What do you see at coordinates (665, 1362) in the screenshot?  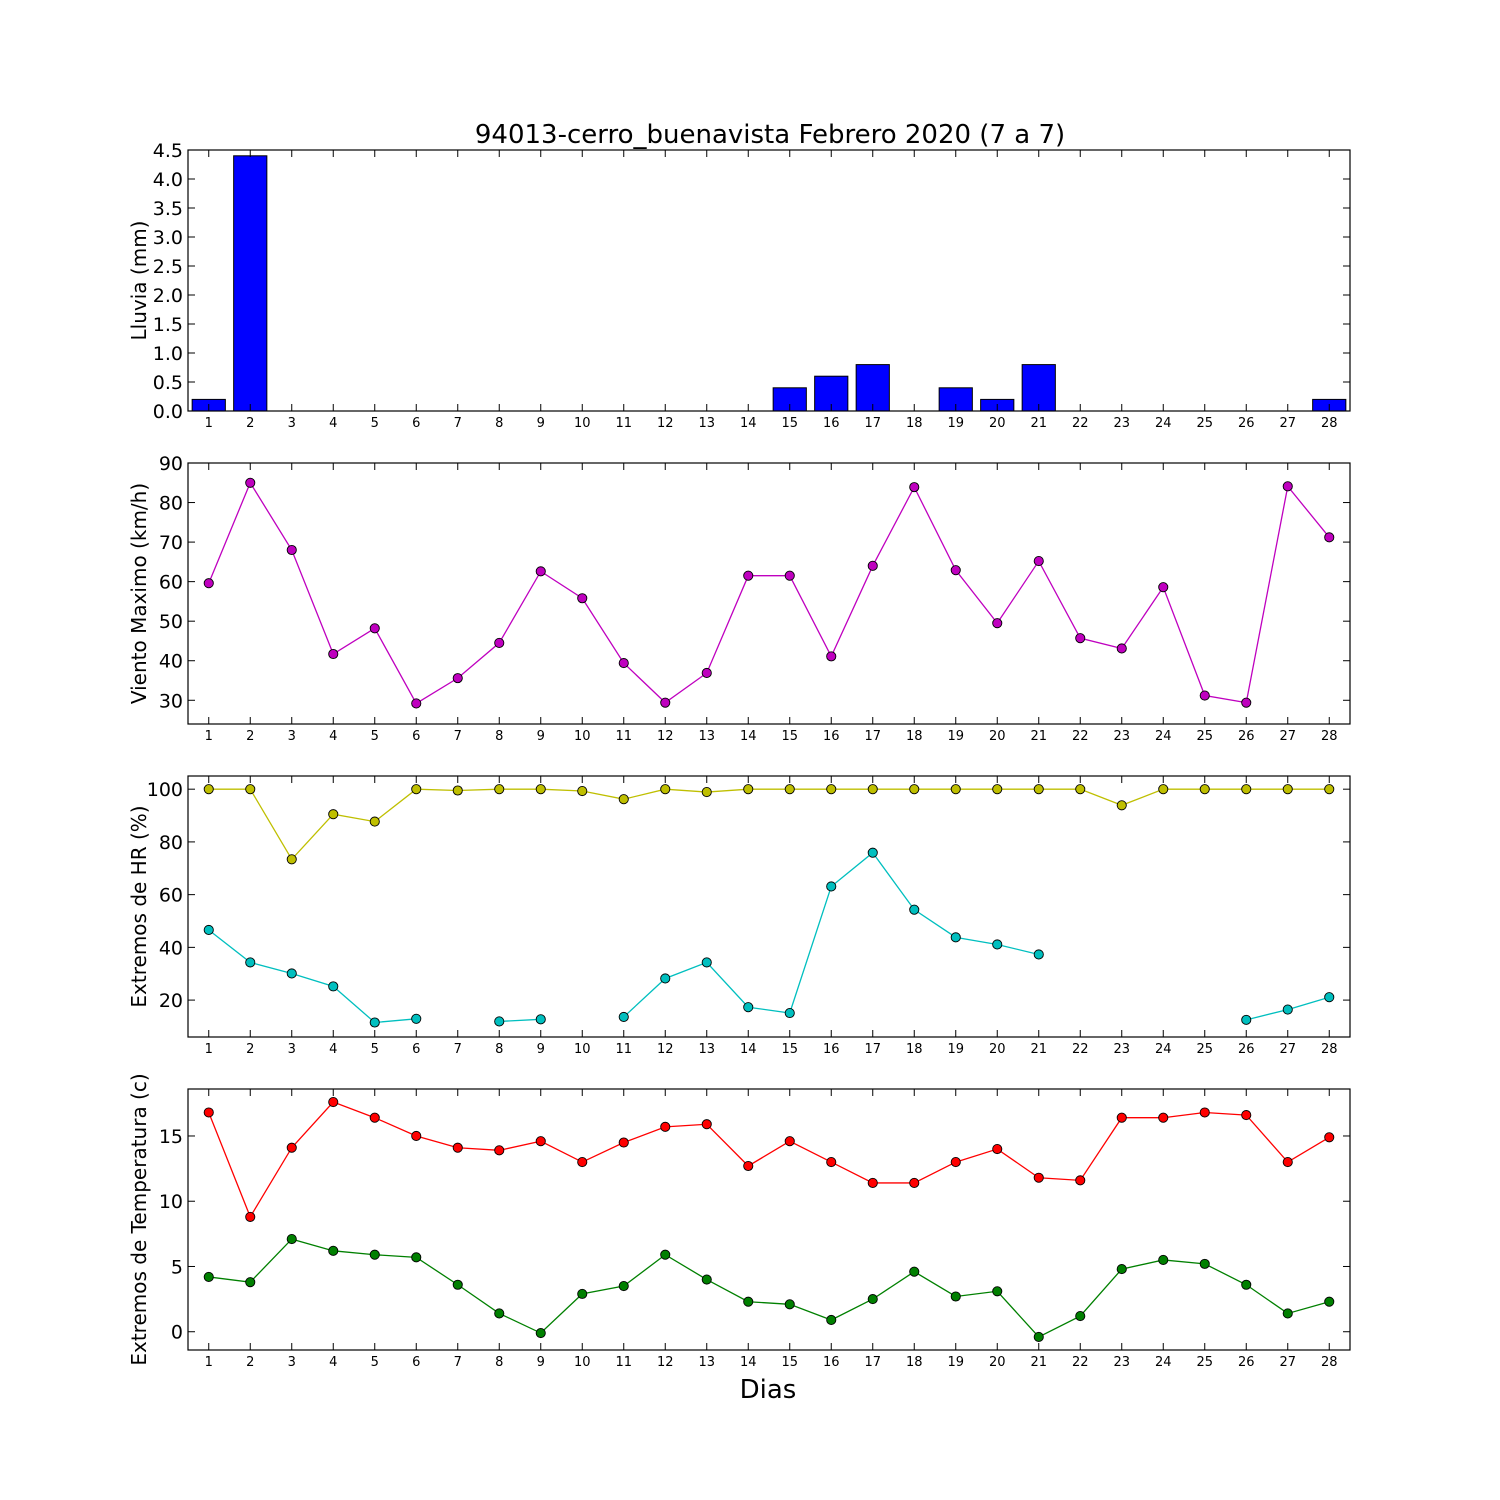 I see `x-tick-label: 12` at bounding box center [665, 1362].